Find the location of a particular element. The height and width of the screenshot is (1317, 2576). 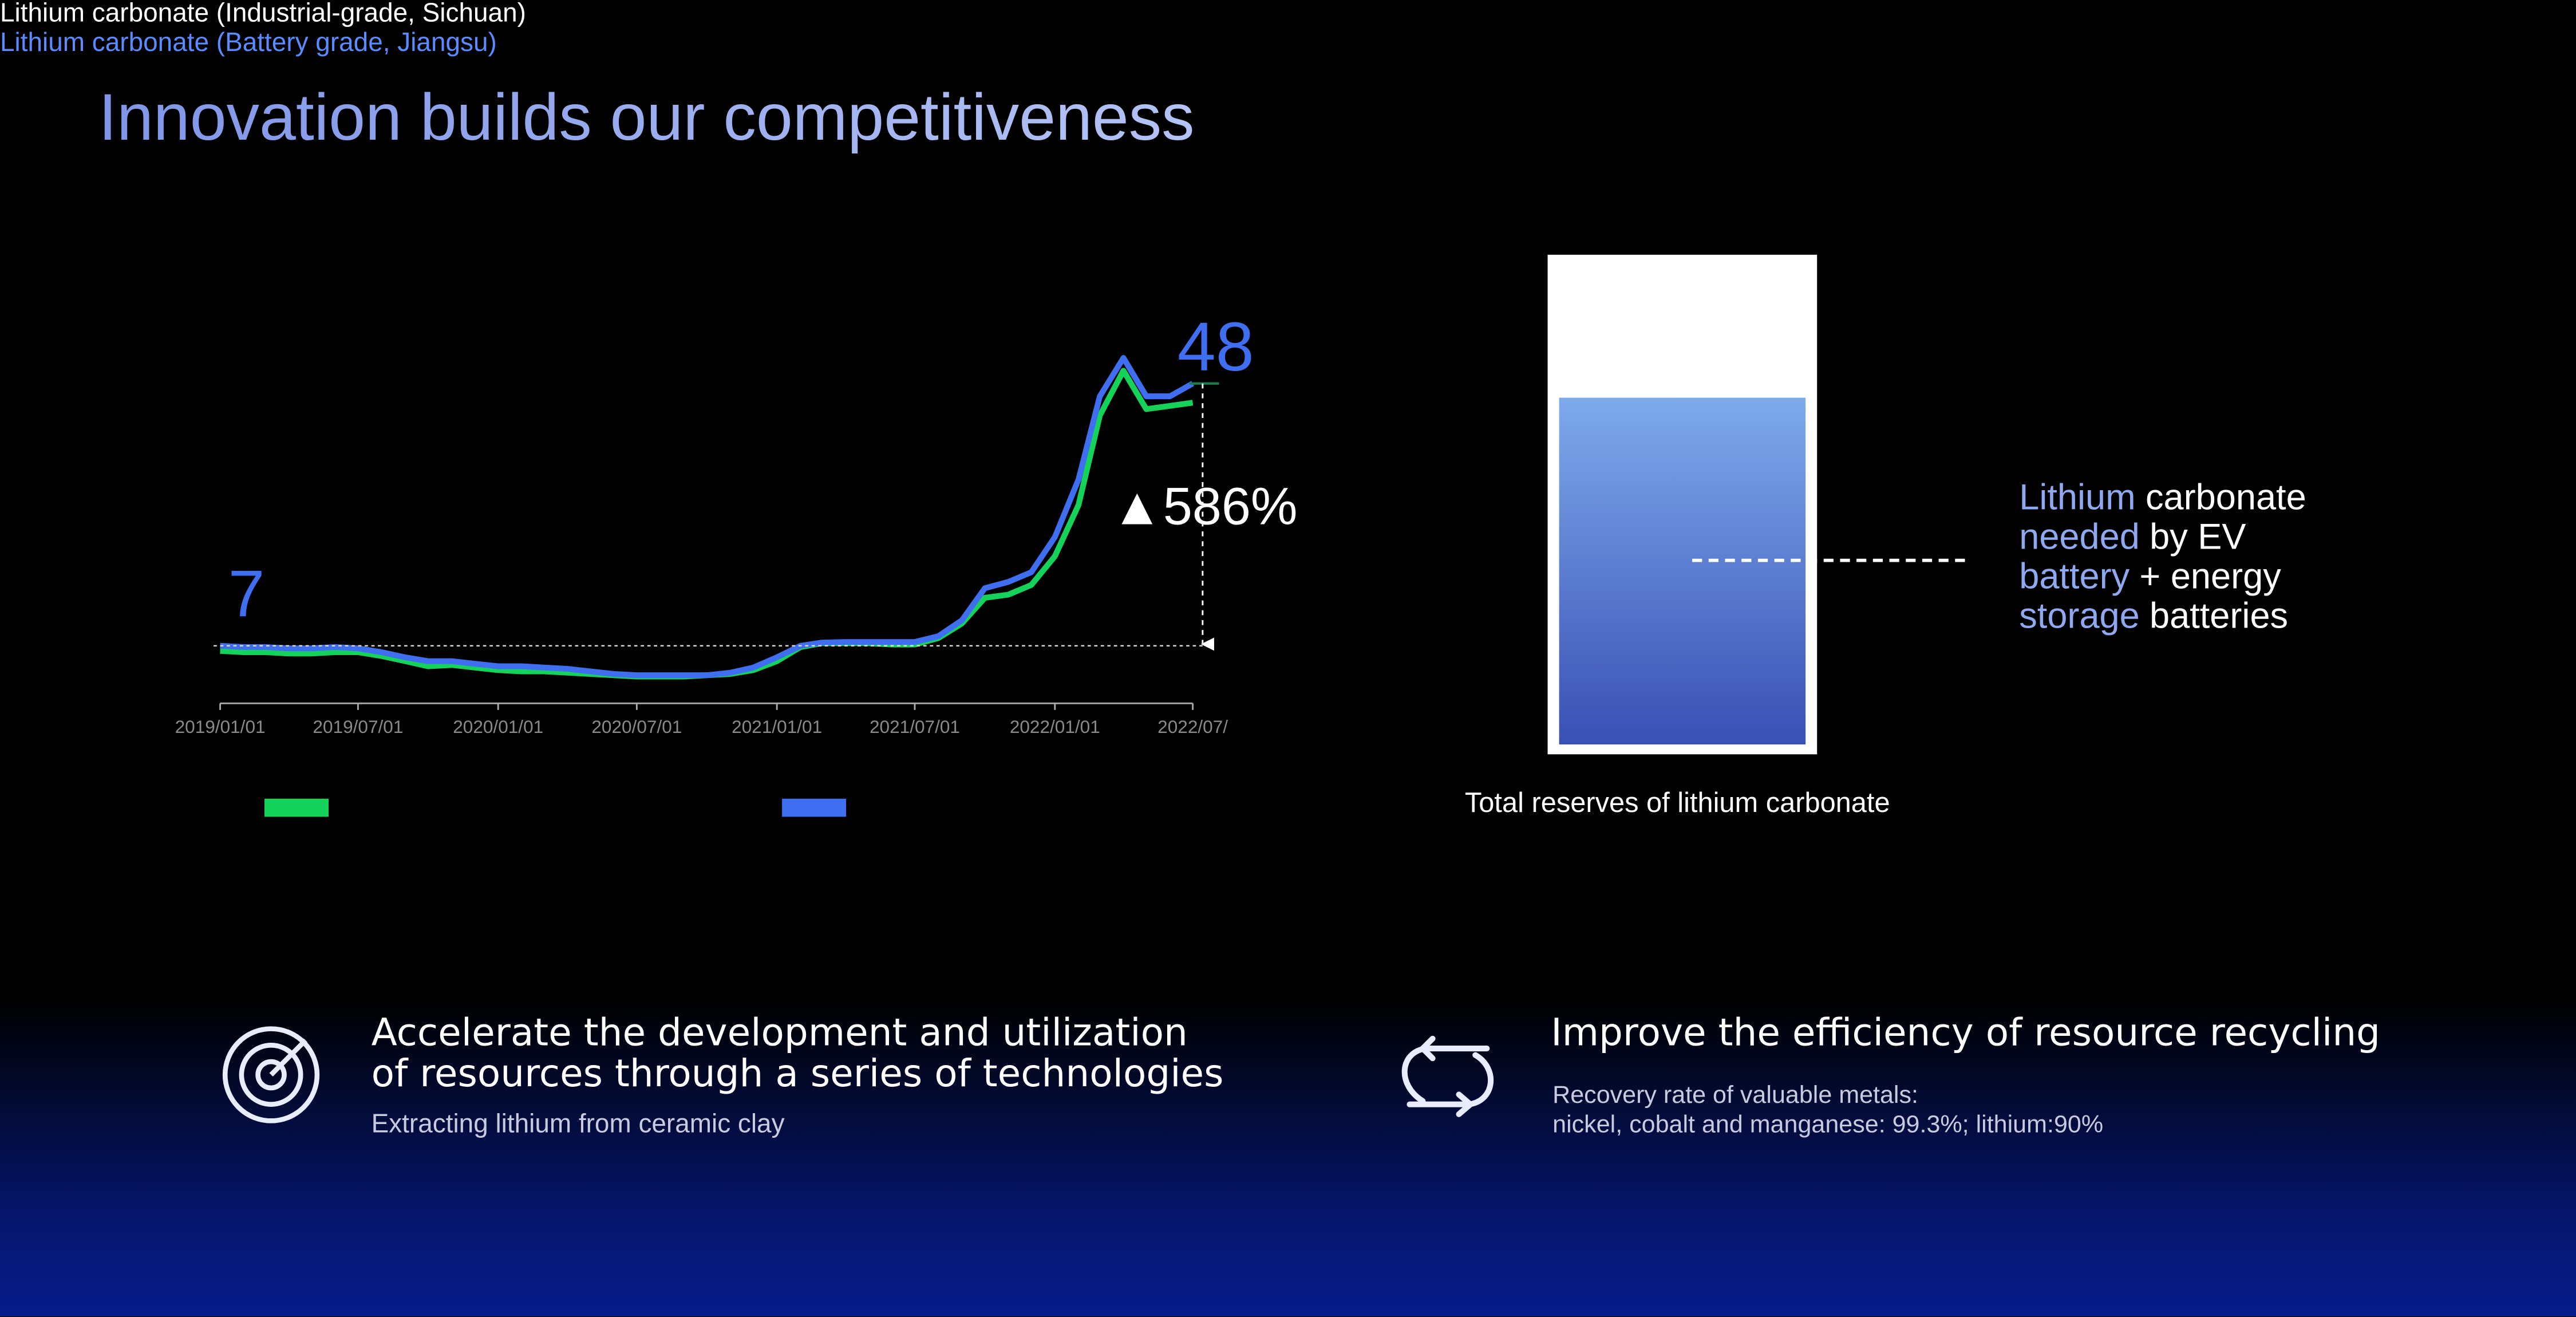

x-tick-label: 2020/07/01 is located at coordinates (636, 726).